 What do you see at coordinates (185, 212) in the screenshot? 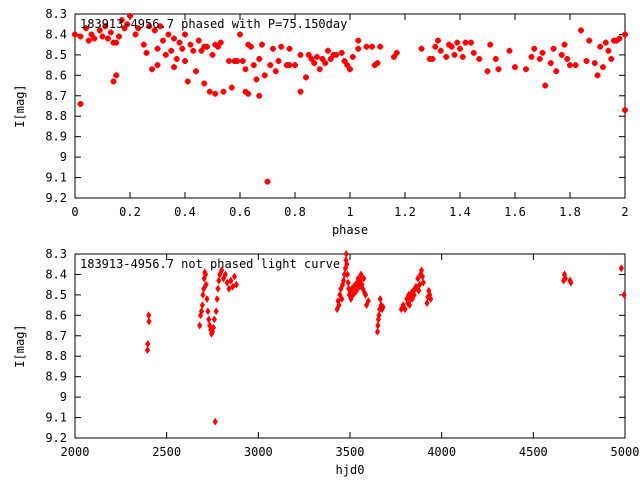
I see `x-tick-label: 0.4` at bounding box center [185, 212].